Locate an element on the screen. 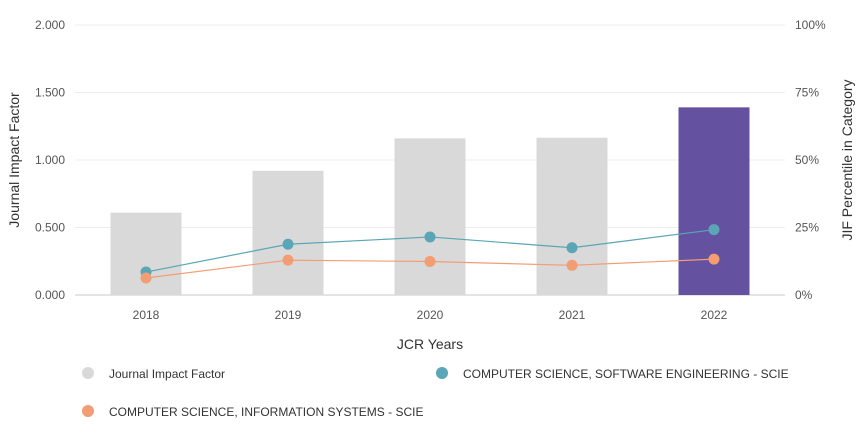 The height and width of the screenshot is (437, 866). x-axis-title: JCR Years is located at coordinates (430, 344).